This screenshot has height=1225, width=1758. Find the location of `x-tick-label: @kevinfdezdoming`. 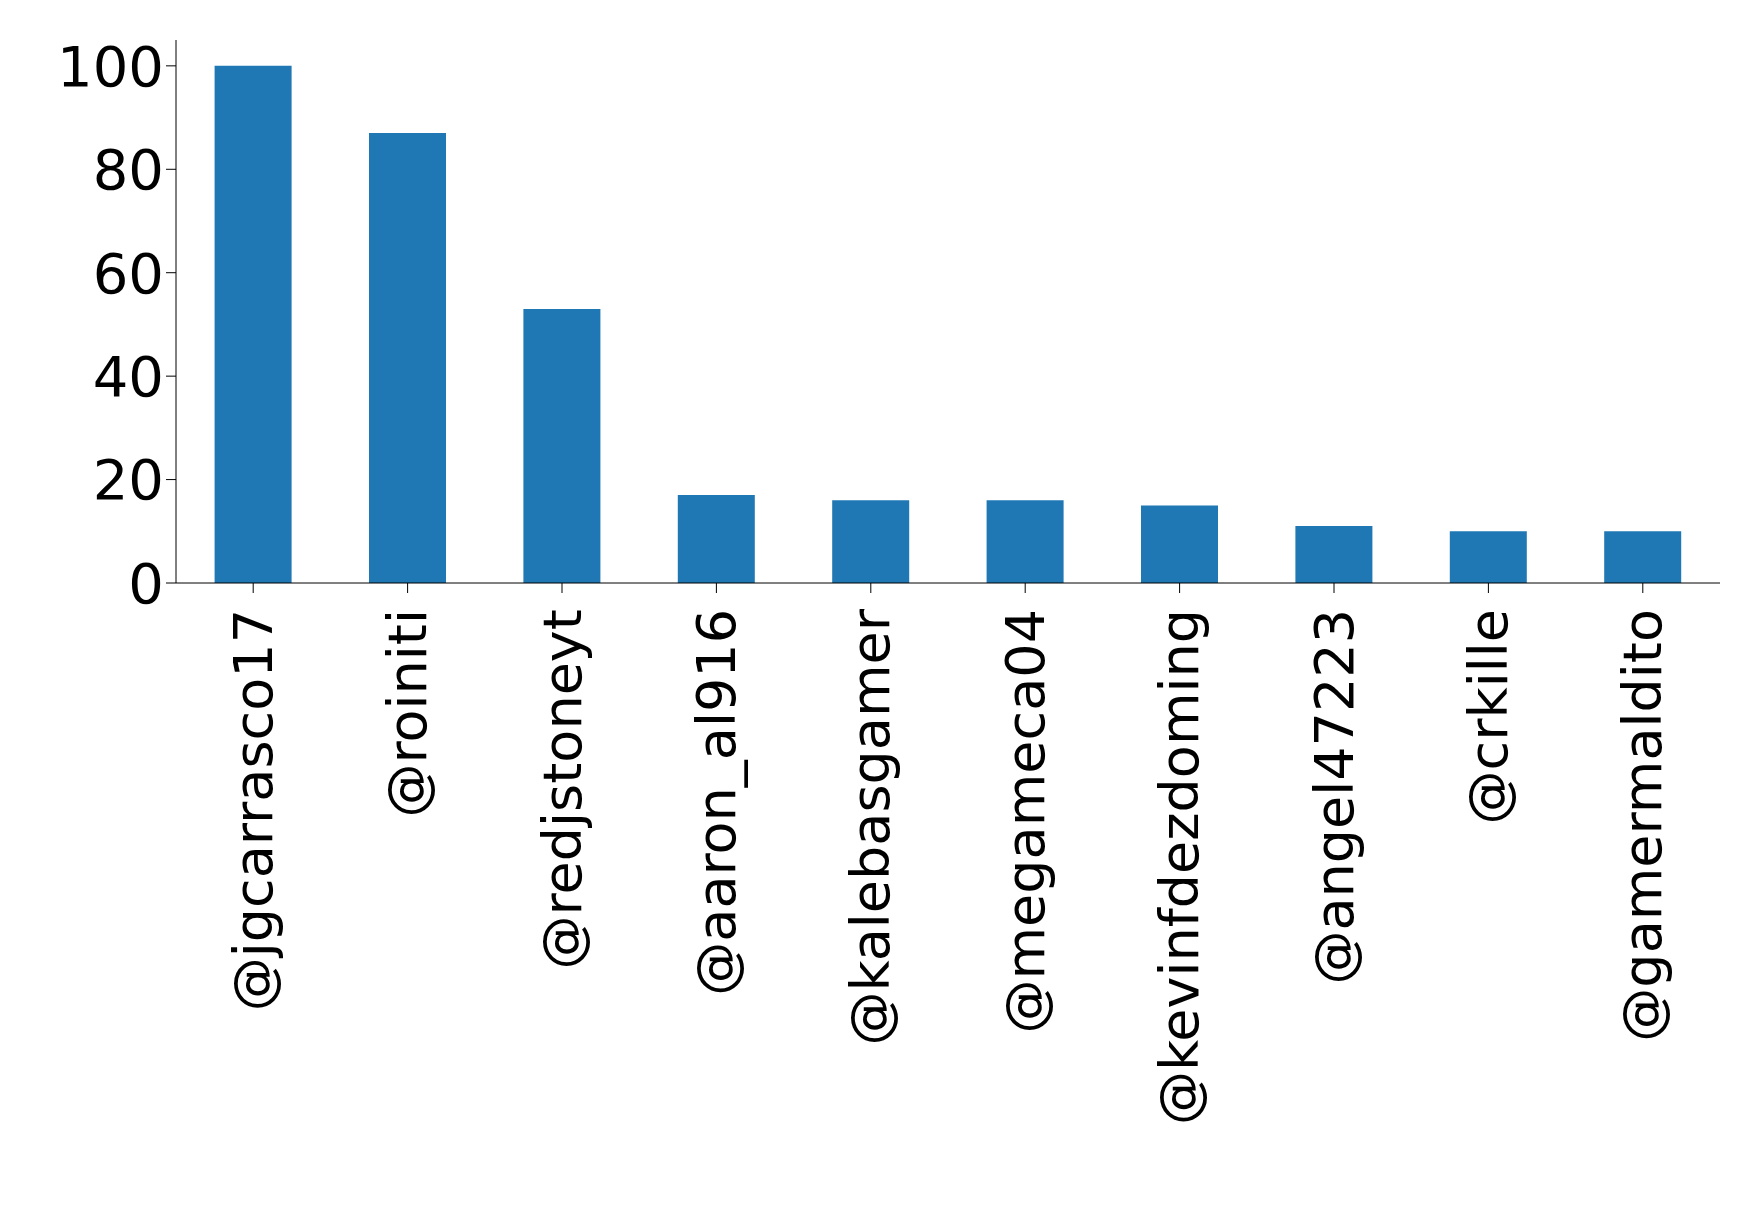

x-tick-label: @kevinfdezdoming is located at coordinates (1180, 867).